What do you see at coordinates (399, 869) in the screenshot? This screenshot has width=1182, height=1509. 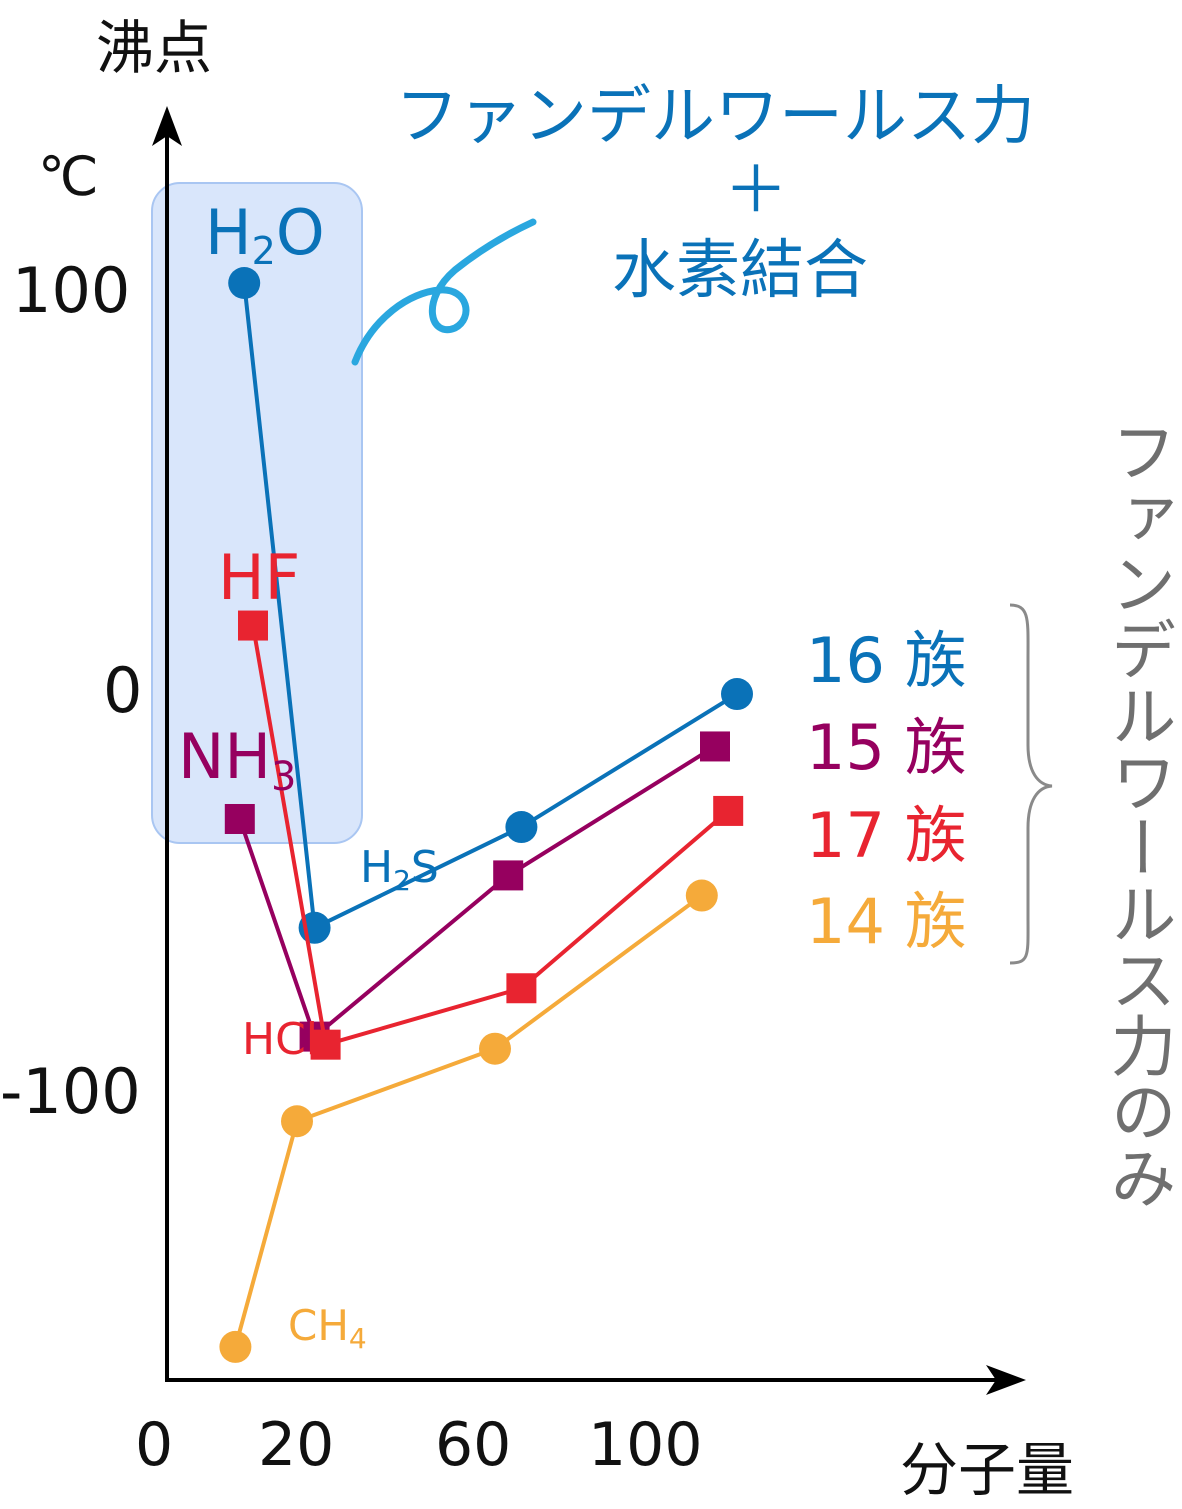 I see `label-h2s: H2S` at bounding box center [399, 869].